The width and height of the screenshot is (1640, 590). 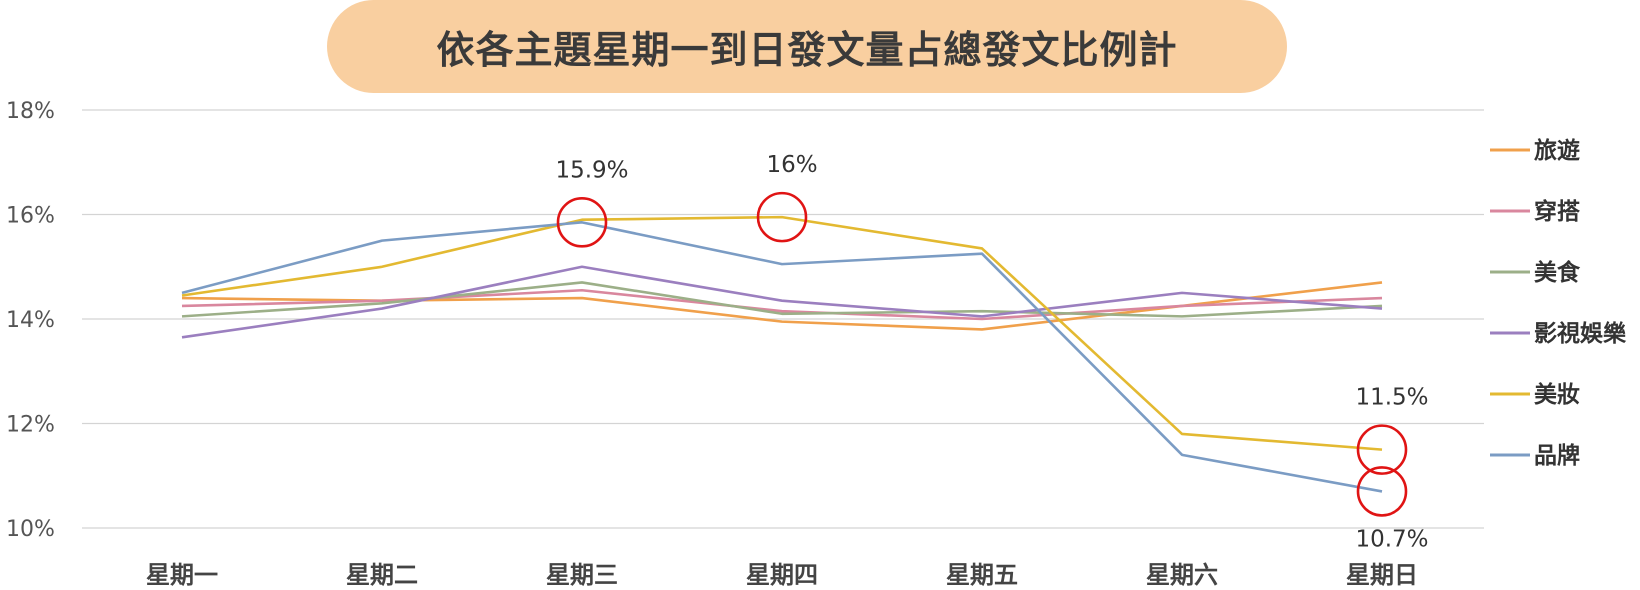 What do you see at coordinates (782, 575) in the screenshot?
I see `x-tick-label: 星期四` at bounding box center [782, 575].